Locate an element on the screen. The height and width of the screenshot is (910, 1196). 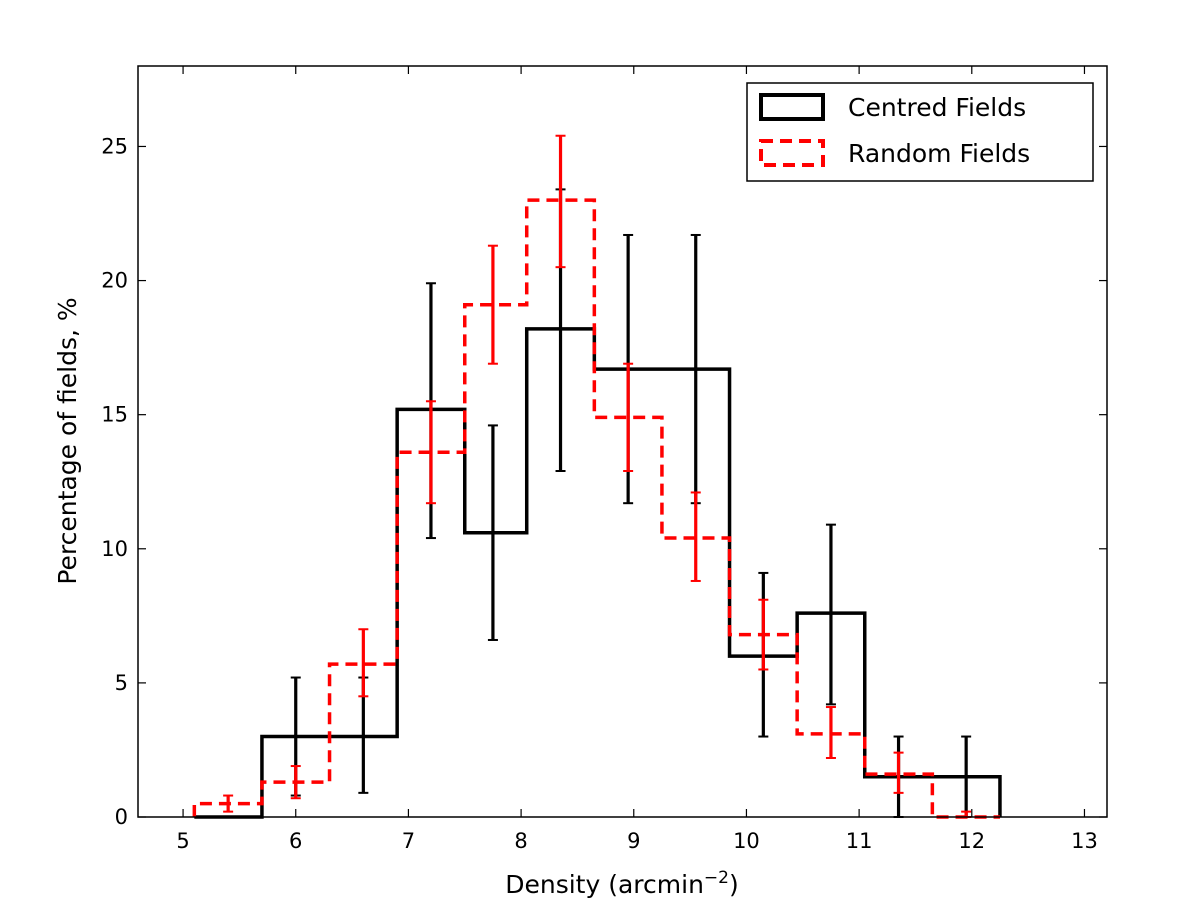
x-tick-label: 10 is located at coordinates (746, 841).